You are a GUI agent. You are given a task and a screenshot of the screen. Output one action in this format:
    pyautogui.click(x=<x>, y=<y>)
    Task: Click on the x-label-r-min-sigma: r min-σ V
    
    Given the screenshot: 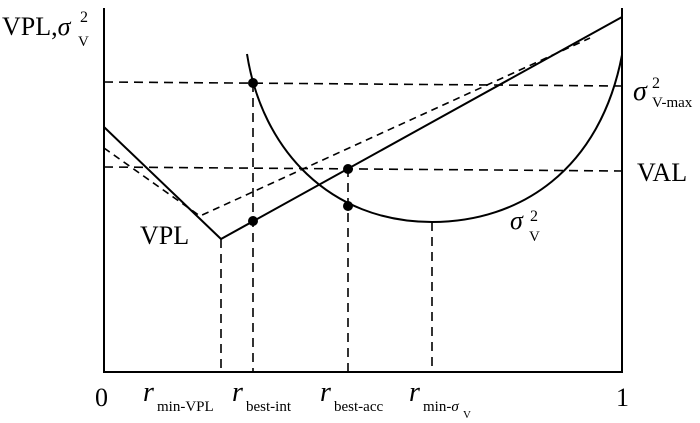 What is the action you would take?
    pyautogui.click(x=440, y=399)
    